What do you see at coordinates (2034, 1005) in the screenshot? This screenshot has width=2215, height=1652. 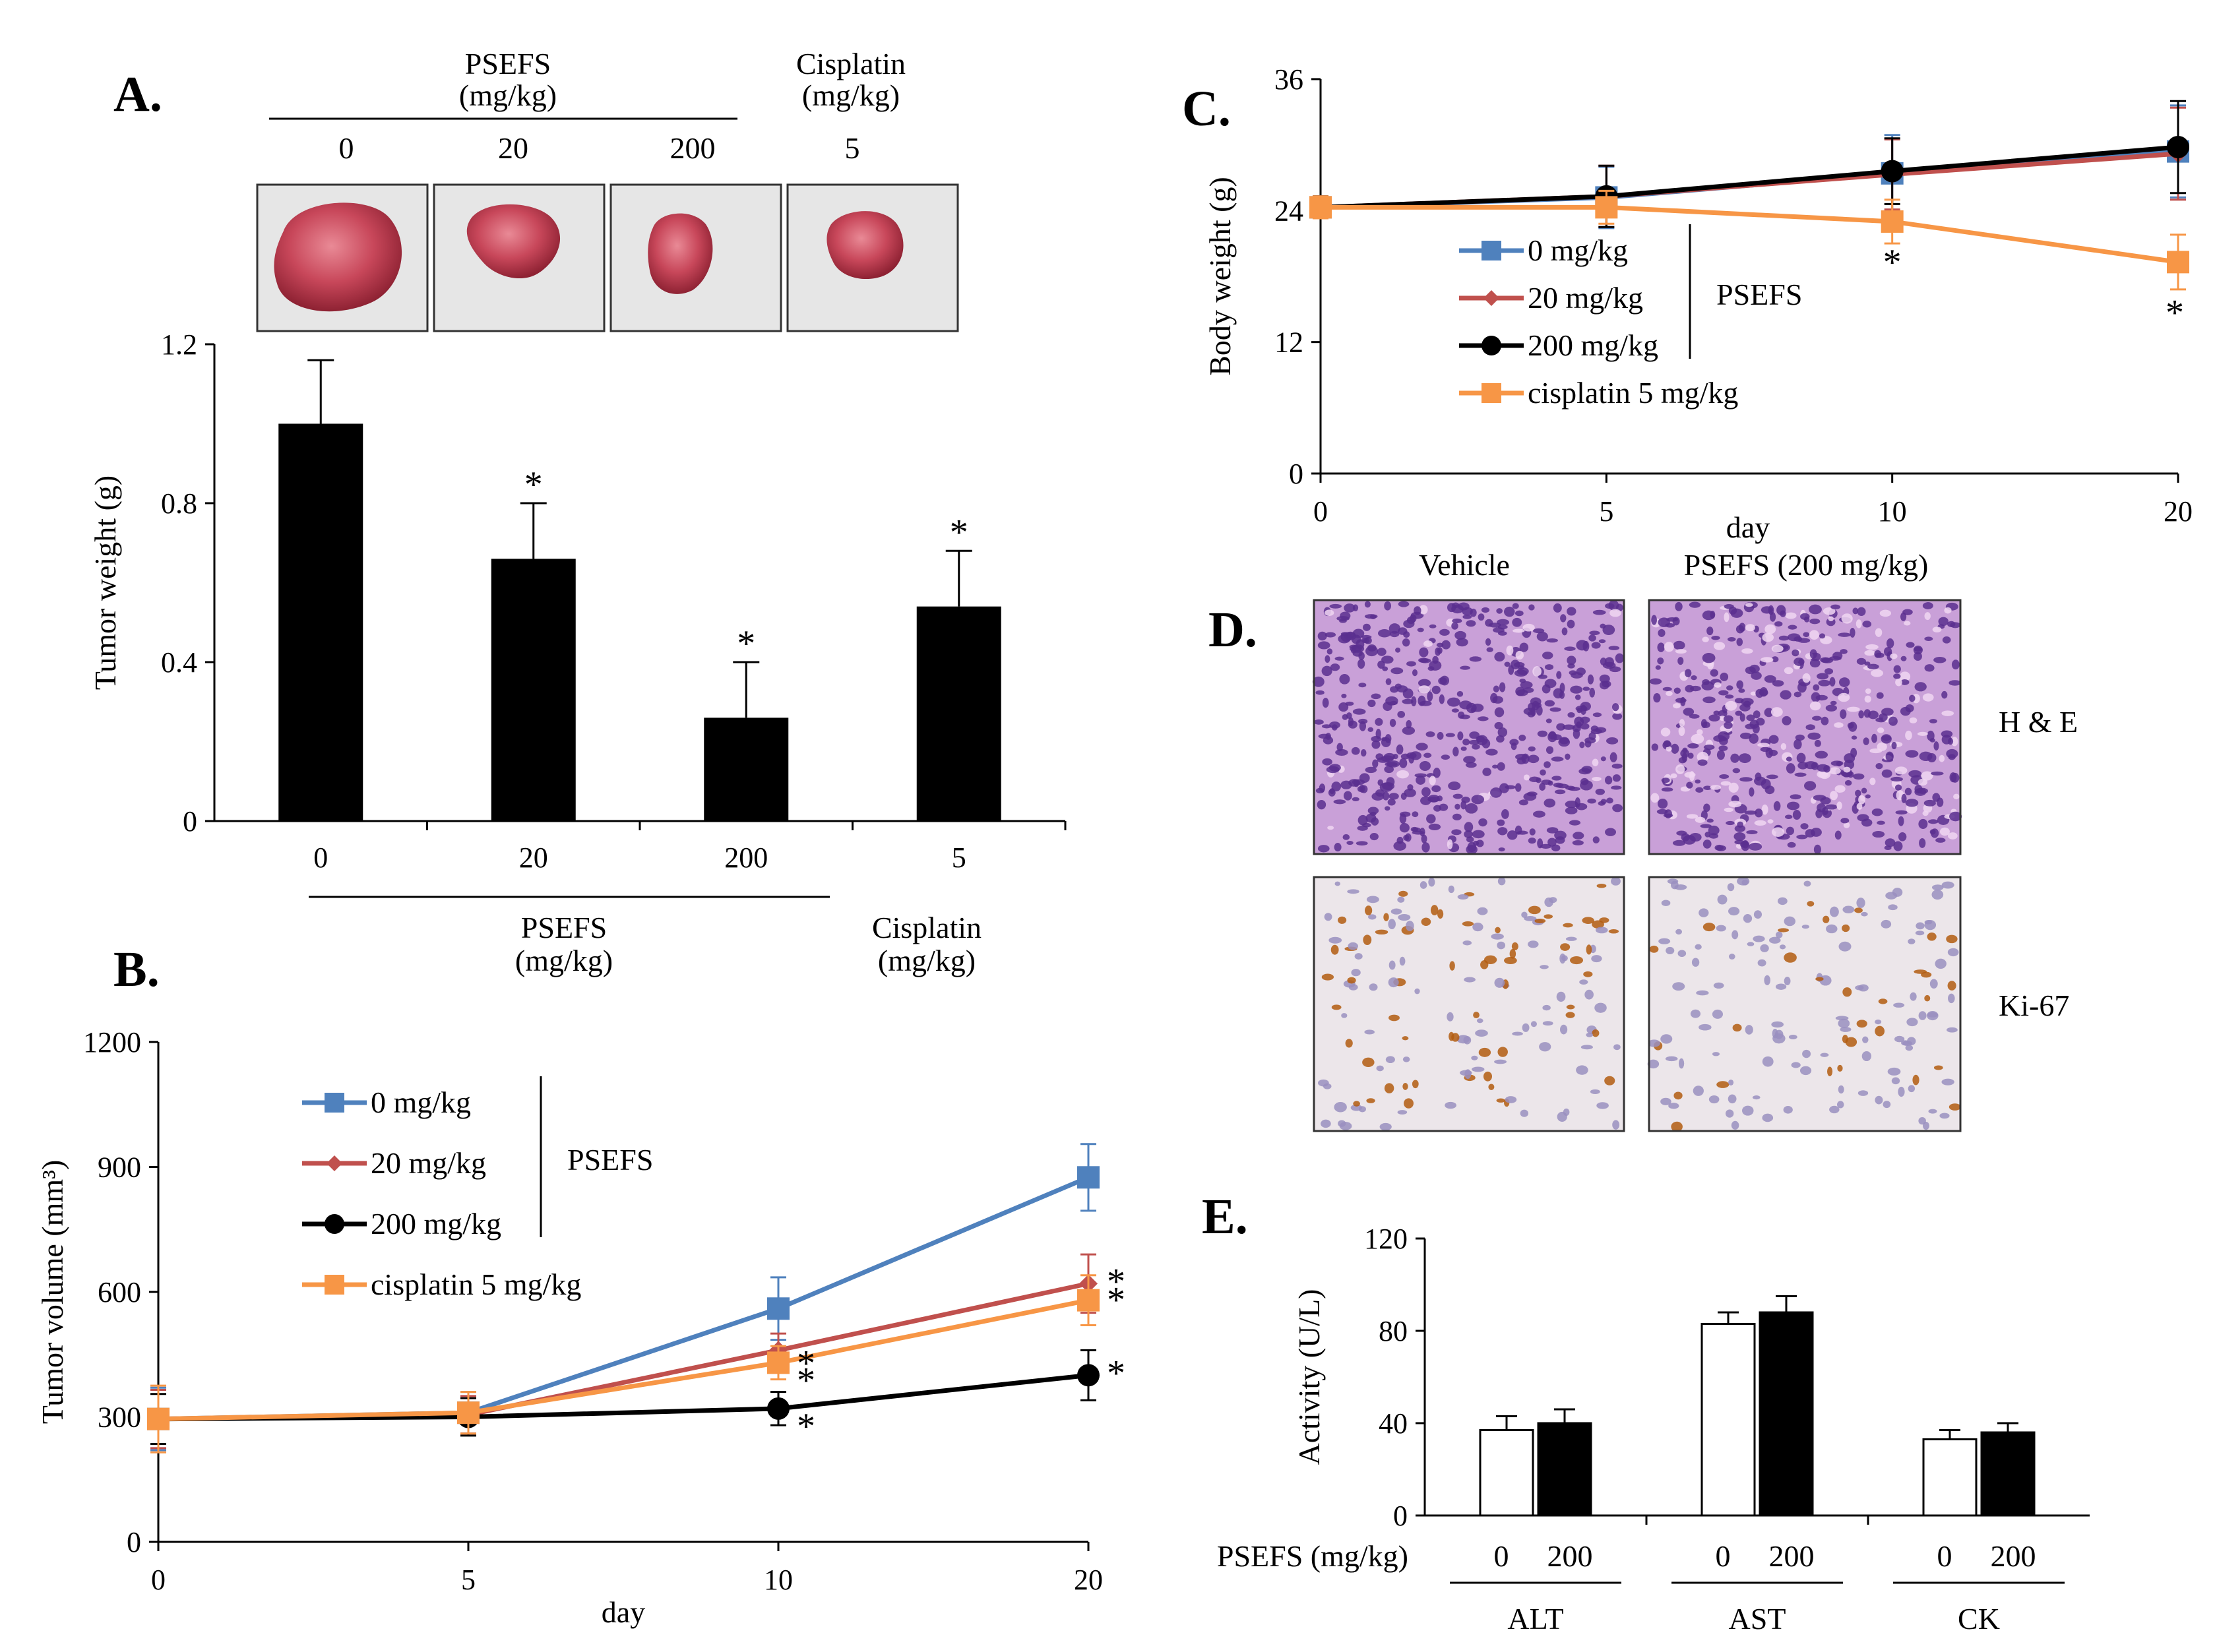 I see `histology-row-ki67: Ki-67` at bounding box center [2034, 1005].